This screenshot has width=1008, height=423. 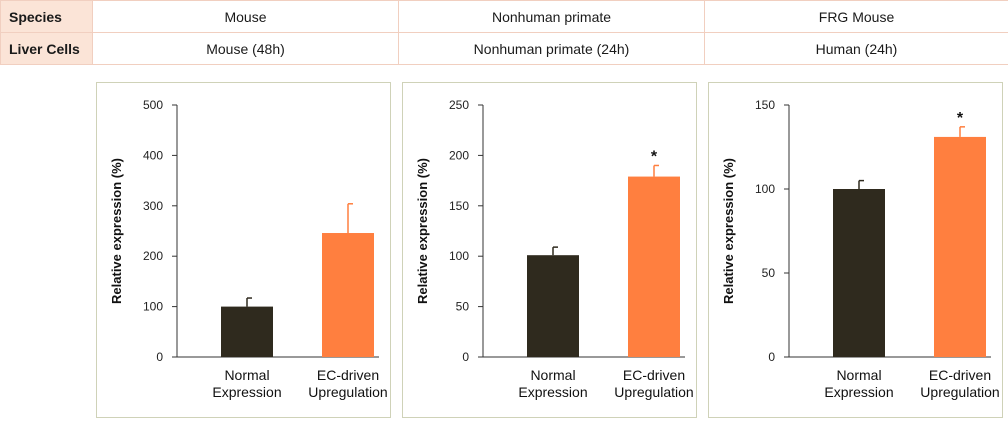 What do you see at coordinates (551, 48) in the screenshot?
I see `table-cell: Nonhuman primate (24h)` at bounding box center [551, 48].